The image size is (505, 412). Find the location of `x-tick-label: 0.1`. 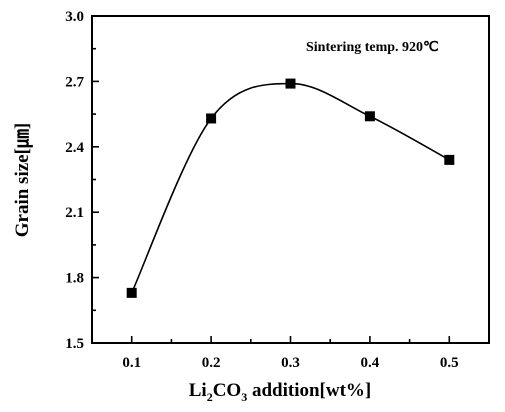

x-tick-label: 0.1 is located at coordinates (131, 363).